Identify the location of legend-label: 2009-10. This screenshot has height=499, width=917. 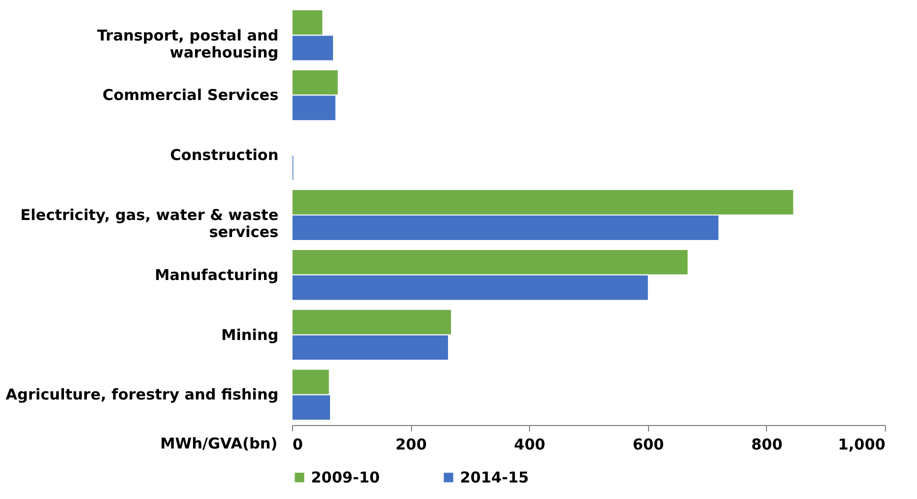
(345, 477).